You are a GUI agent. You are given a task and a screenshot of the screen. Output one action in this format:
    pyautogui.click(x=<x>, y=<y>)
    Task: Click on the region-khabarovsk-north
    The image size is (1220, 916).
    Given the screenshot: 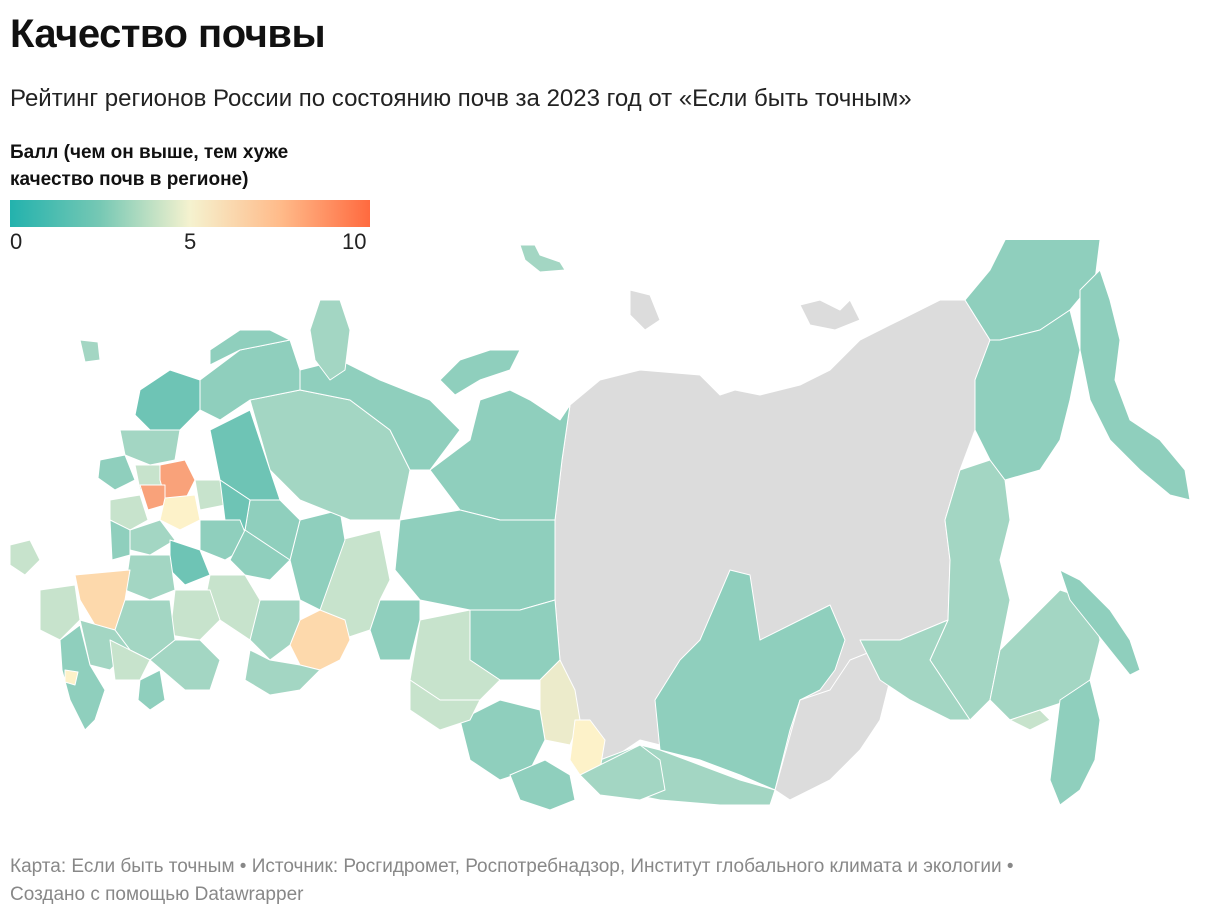 What is the action you would take?
    pyautogui.click(x=1027, y=395)
    